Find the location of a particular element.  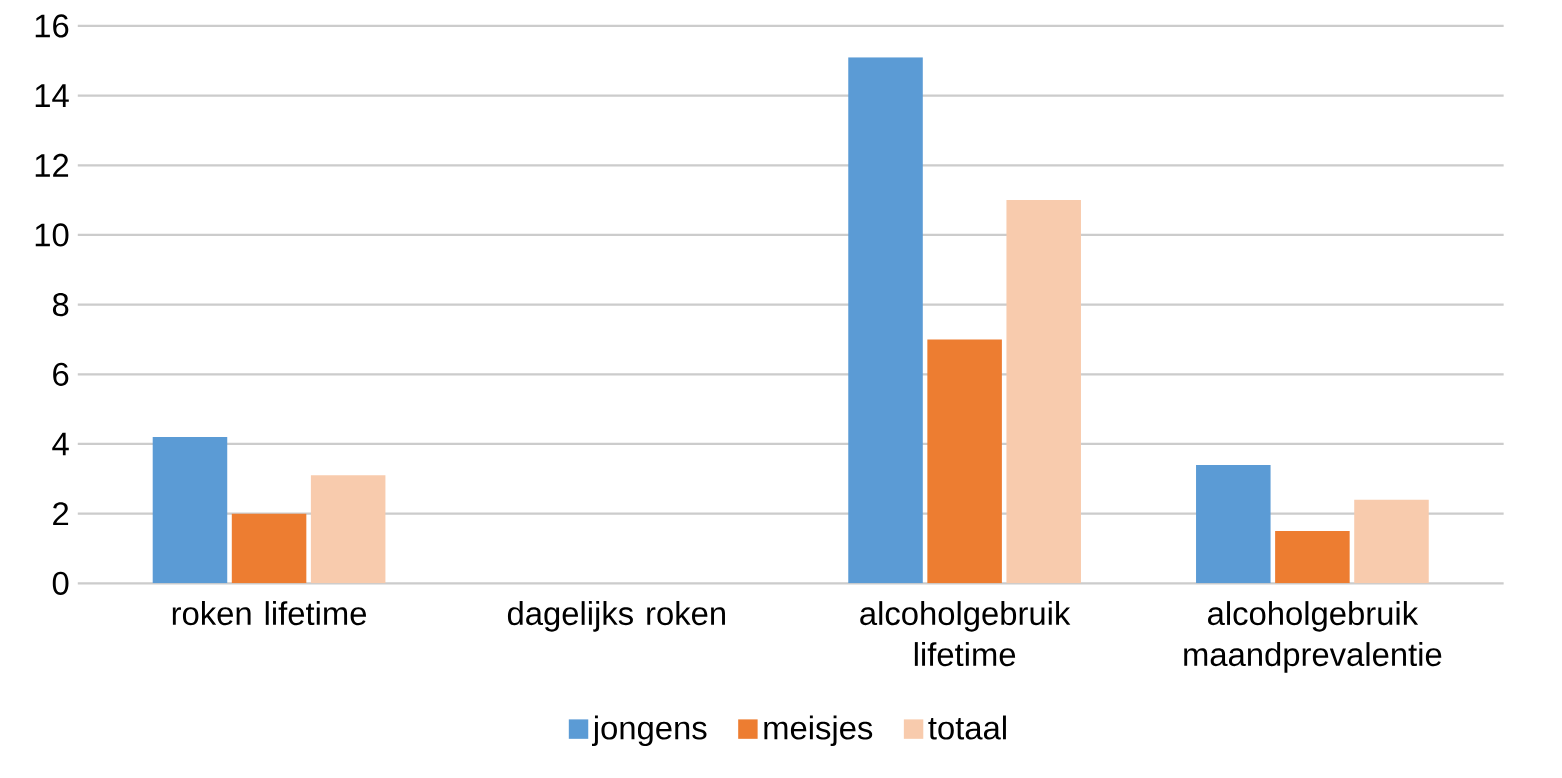

y-tick-label: 2 is located at coordinates (61, 514).